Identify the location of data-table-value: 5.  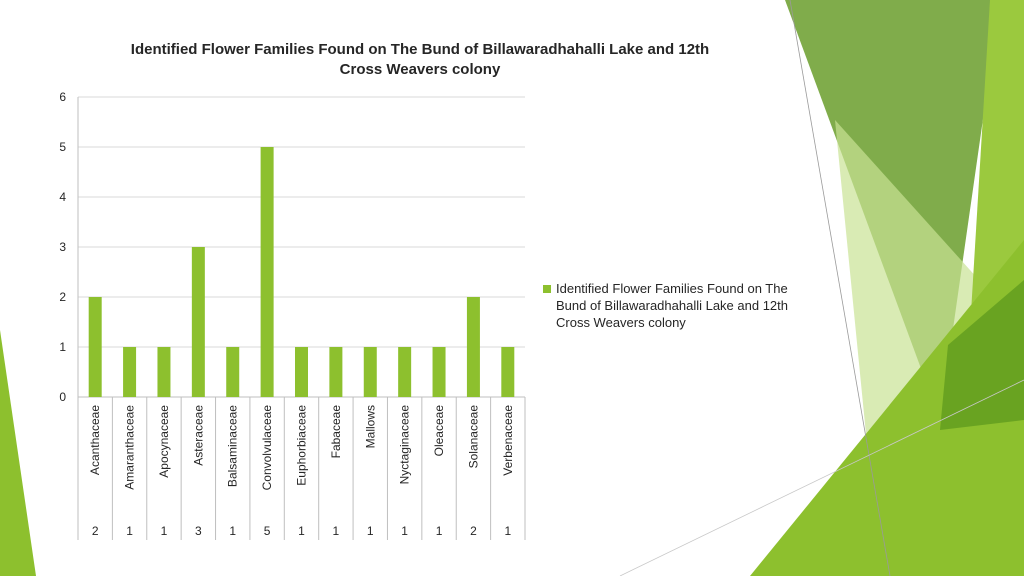
(267, 531).